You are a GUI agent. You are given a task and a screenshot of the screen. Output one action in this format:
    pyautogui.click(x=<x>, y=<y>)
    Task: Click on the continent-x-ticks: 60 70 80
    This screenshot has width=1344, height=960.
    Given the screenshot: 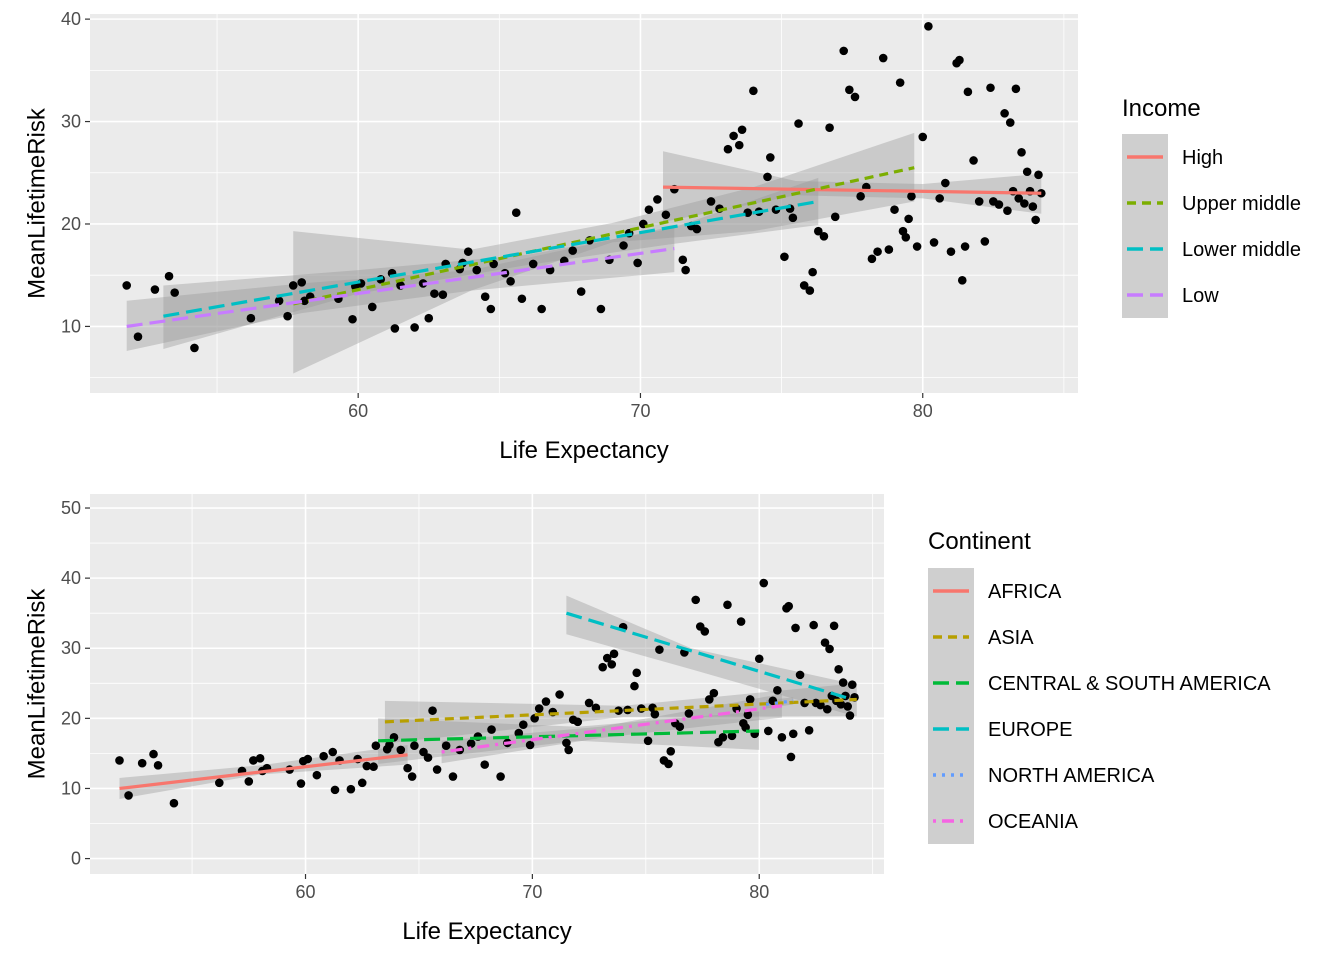 What is the action you would take?
    pyautogui.click(x=532, y=888)
    